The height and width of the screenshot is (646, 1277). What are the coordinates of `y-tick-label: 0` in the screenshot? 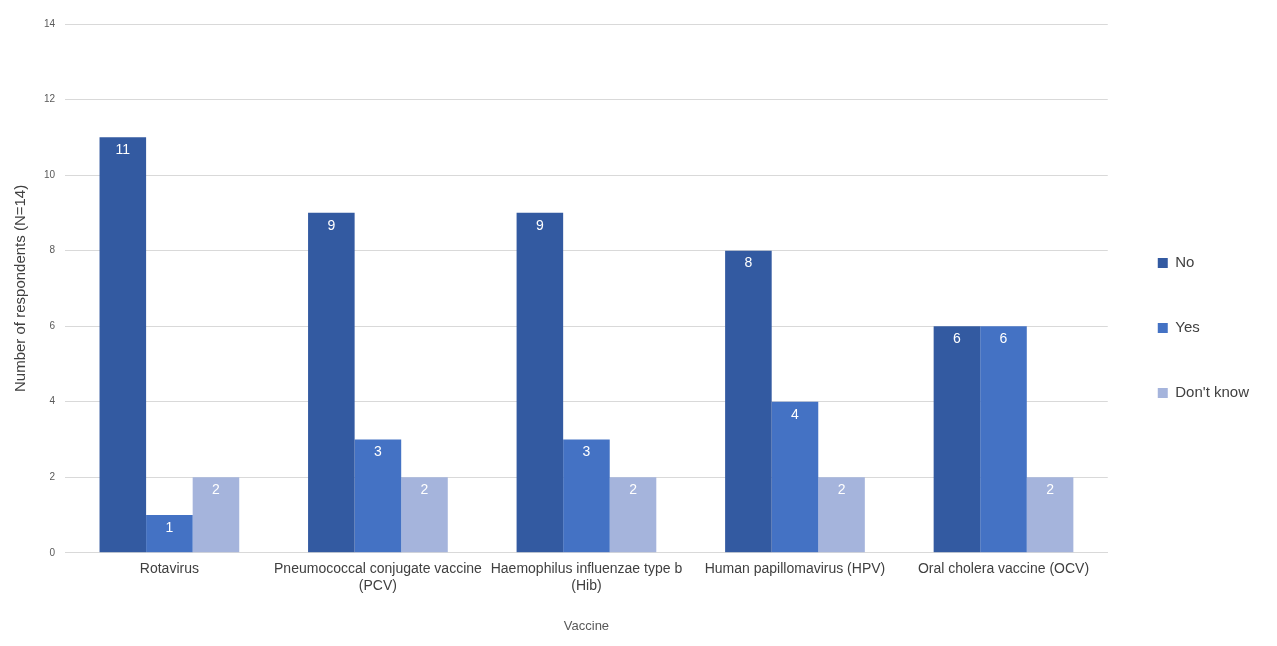 It's located at (52, 552).